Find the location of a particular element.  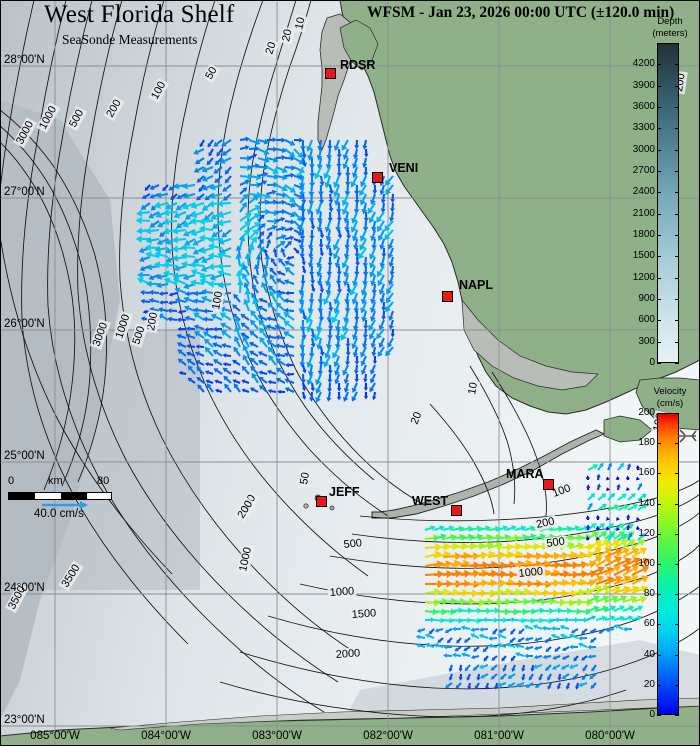

station-marker-mara is located at coordinates (548, 484).